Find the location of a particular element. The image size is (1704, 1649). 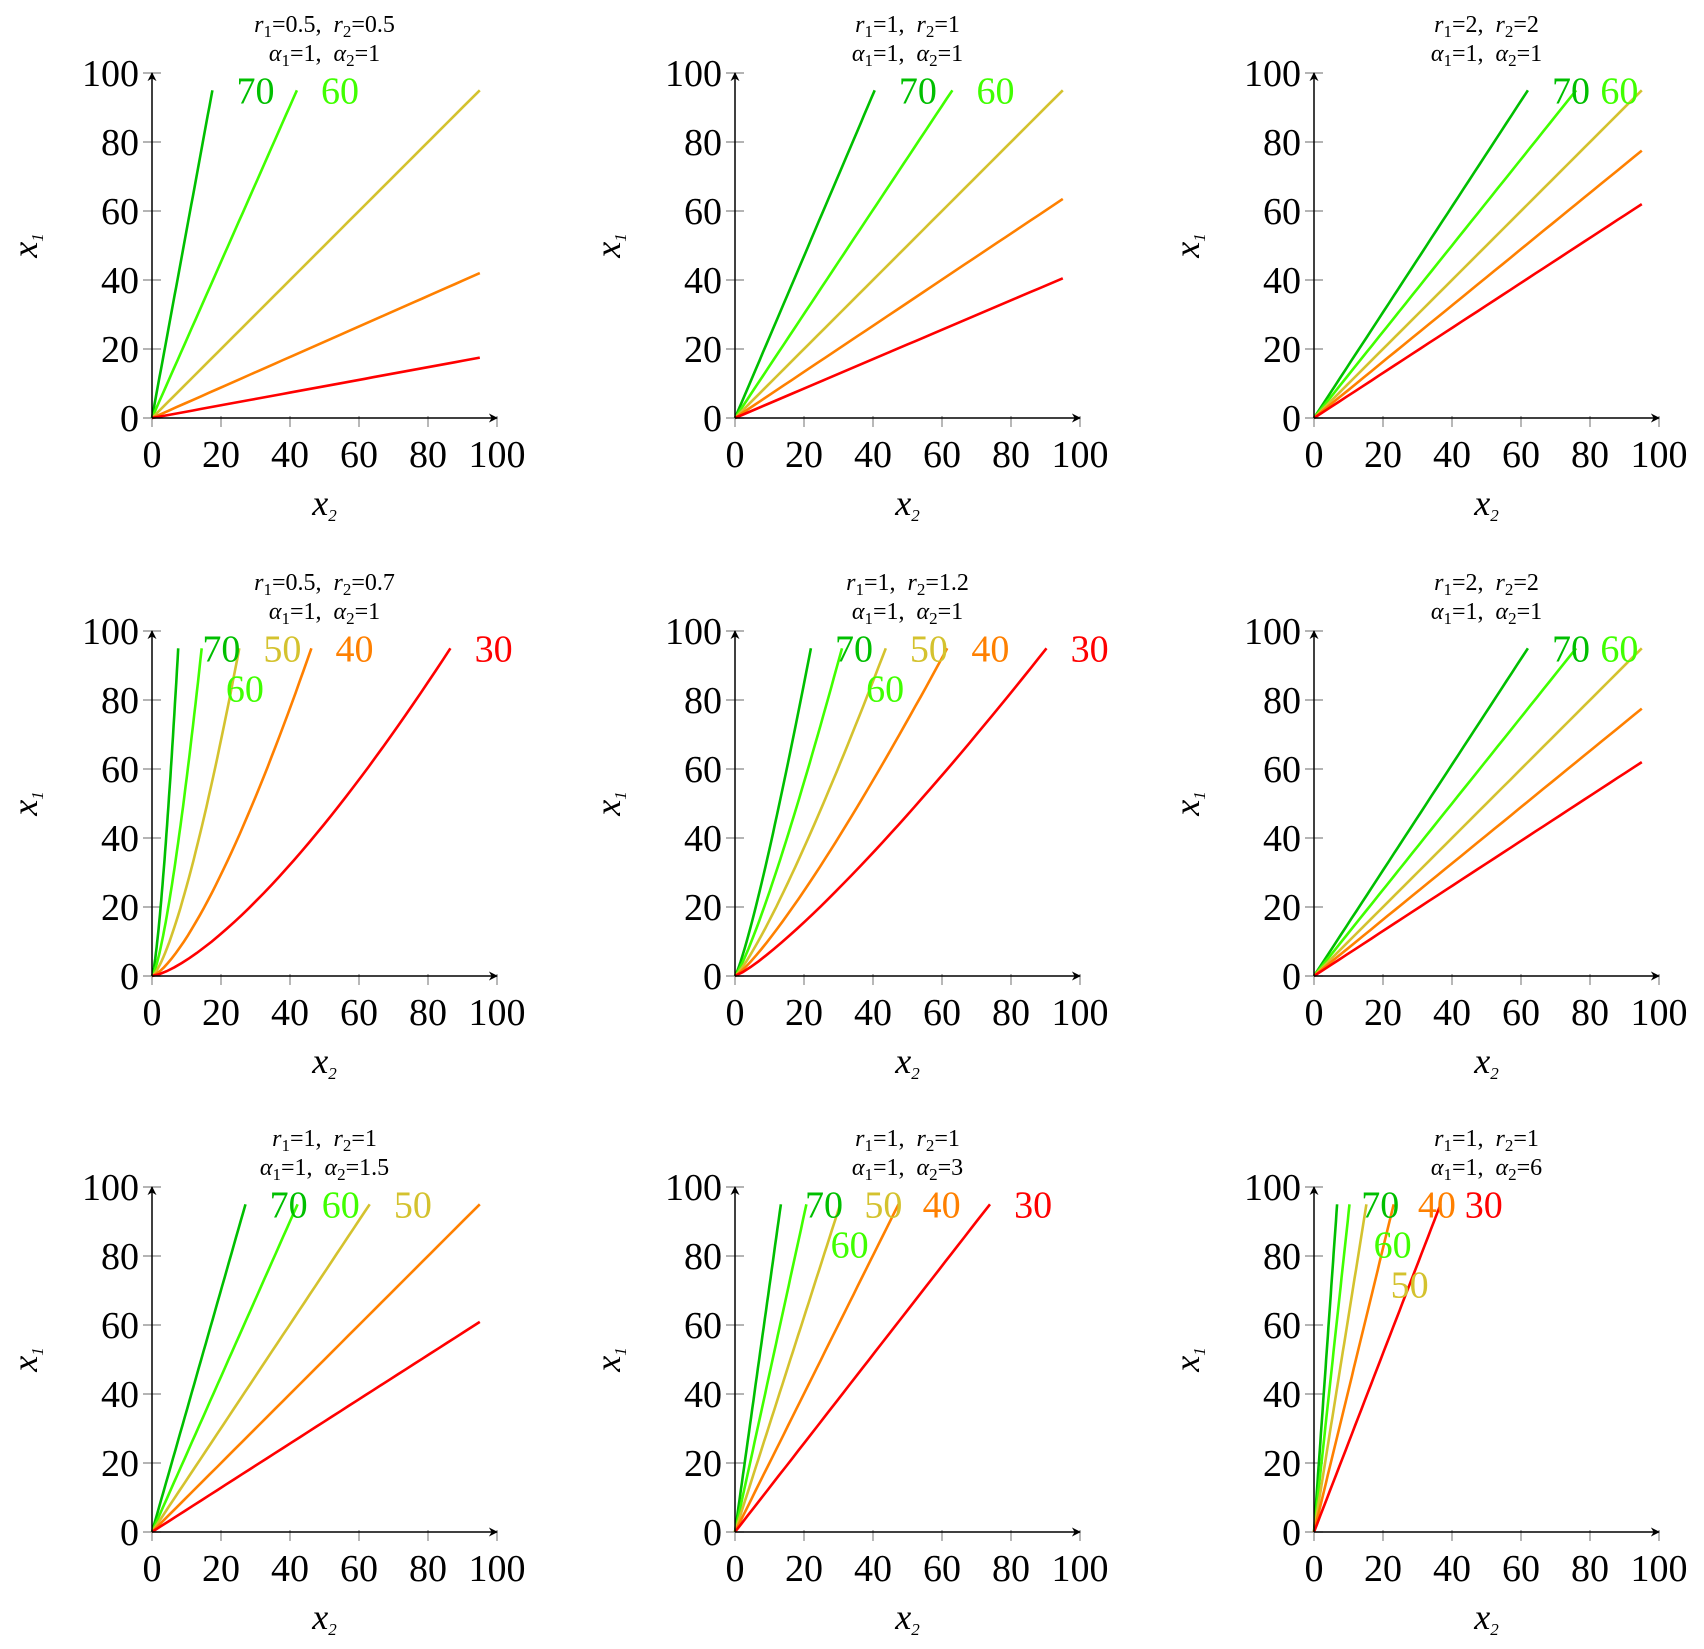

x-tick-label: 80 is located at coordinates (1011, 455).